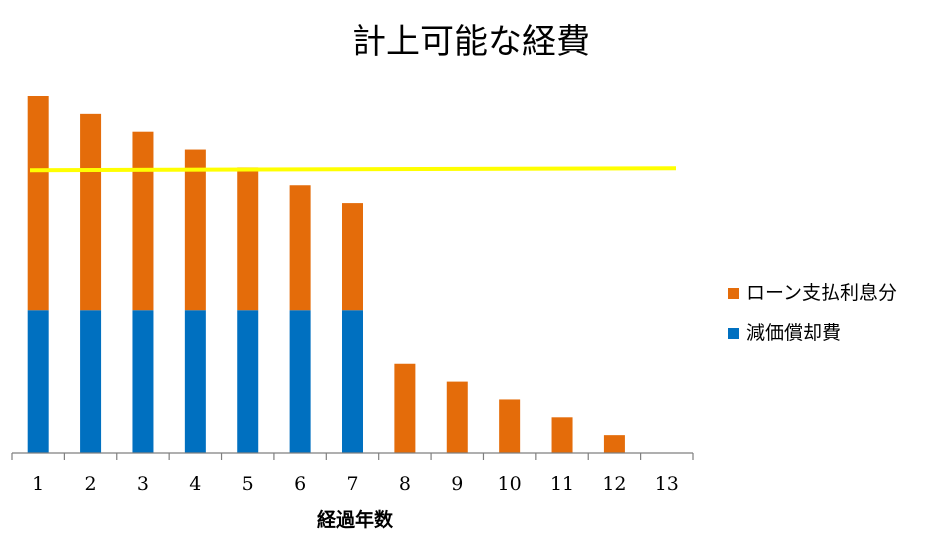 The width and height of the screenshot is (942, 535). Describe the element at coordinates (821, 293) in the screenshot. I see `legend-label-interest: ローン支払利息分` at that location.